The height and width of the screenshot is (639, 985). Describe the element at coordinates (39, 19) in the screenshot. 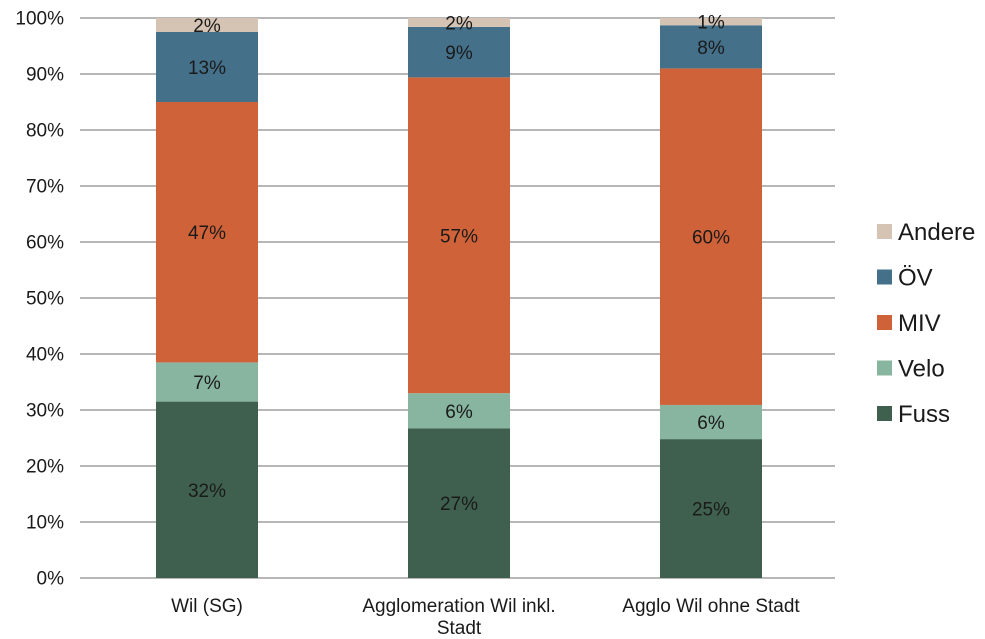

I see `y-tick-label: 100%` at that location.